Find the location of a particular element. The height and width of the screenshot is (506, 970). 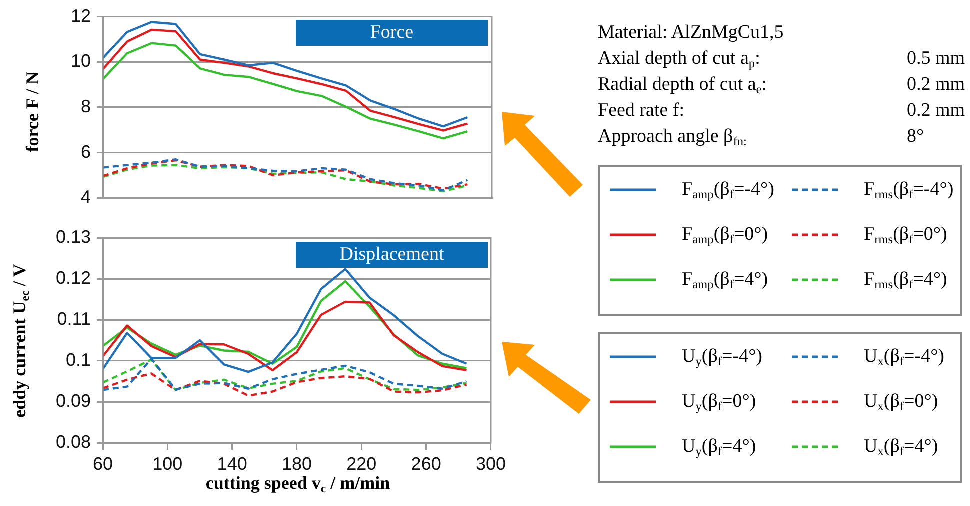

text: Material: AlZnMgCu1,5 is located at coordinates (691, 33).